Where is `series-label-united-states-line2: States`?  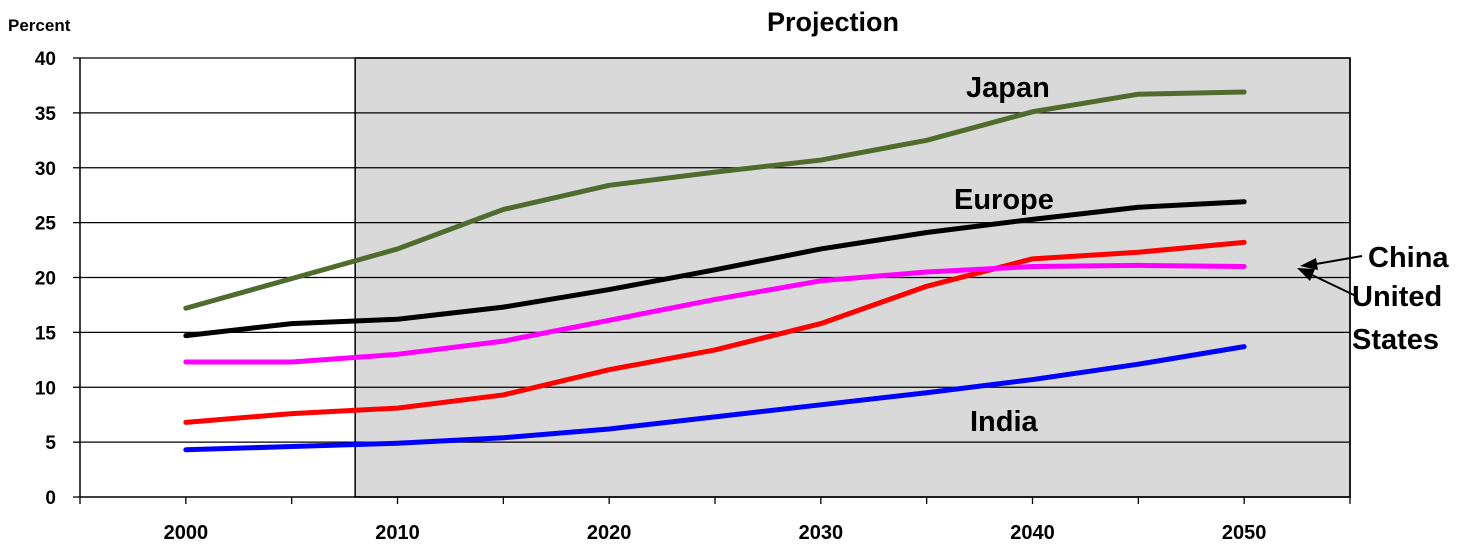 series-label-united-states-line2: States is located at coordinates (1395, 340).